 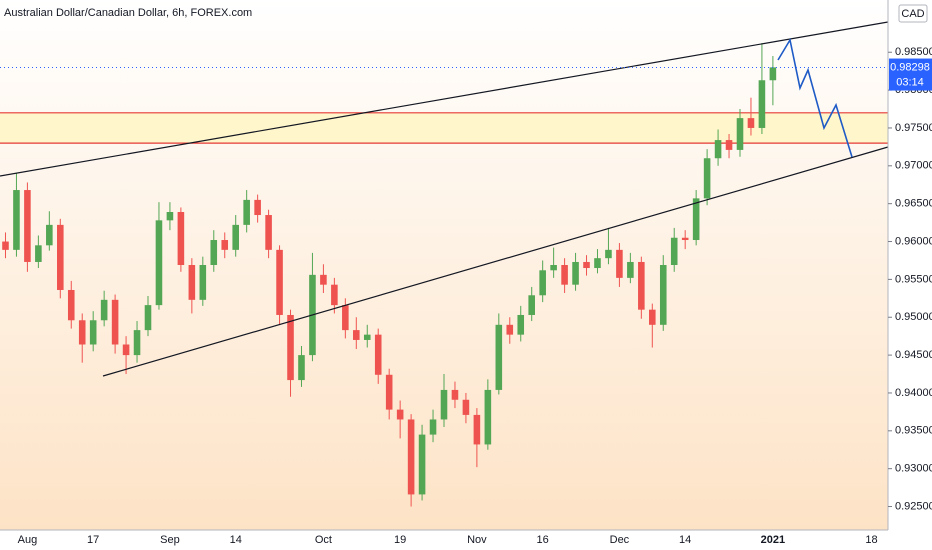 What do you see at coordinates (913, 355) in the screenshot?
I see `y-tick-label: 0.94500` at bounding box center [913, 355].